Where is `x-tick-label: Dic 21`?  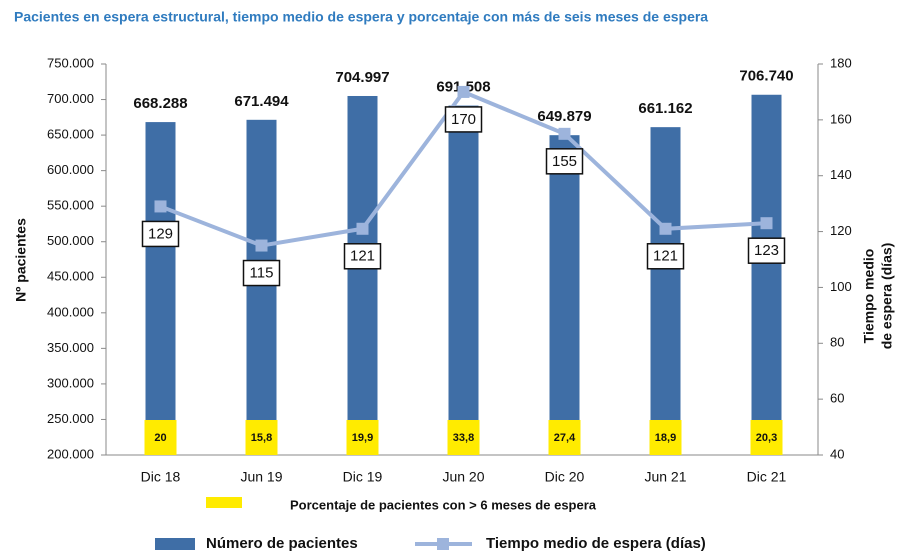
x-tick-label: Dic 21 is located at coordinates (767, 477).